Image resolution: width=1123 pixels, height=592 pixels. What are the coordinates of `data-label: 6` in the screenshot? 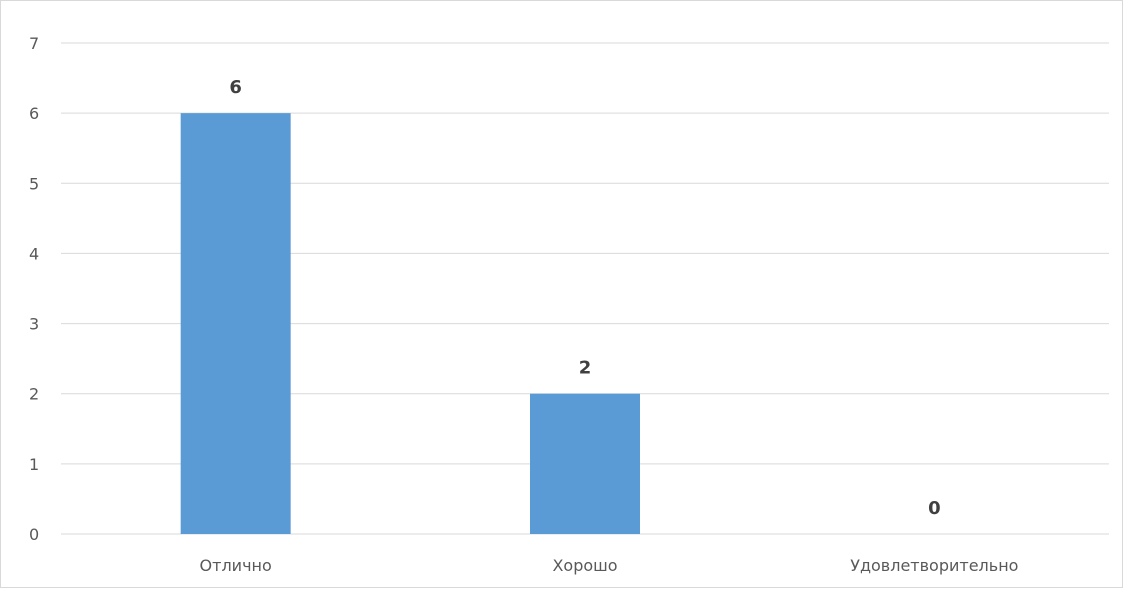 It's located at (235, 87).